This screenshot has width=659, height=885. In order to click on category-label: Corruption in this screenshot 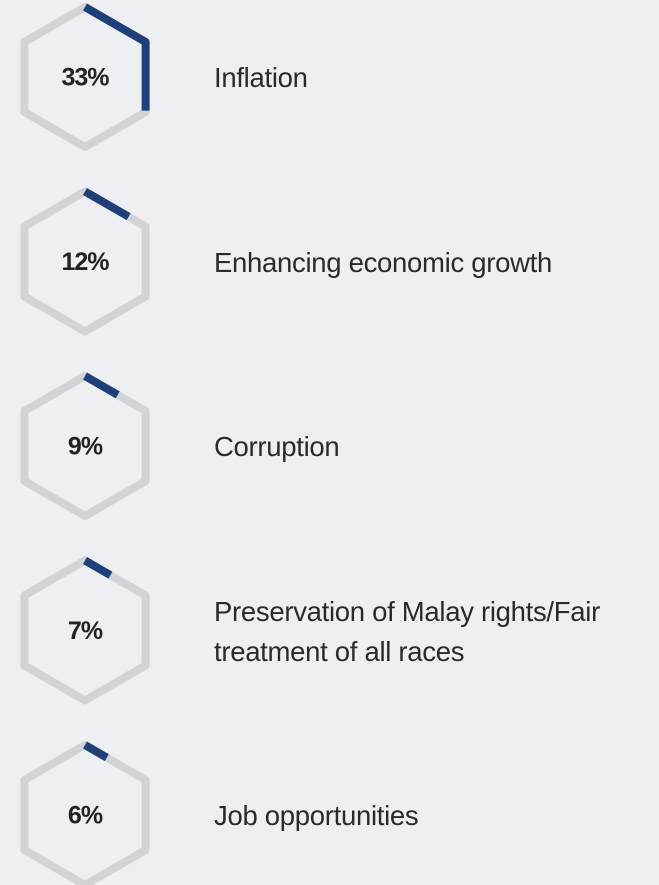, I will do `click(277, 446)`.